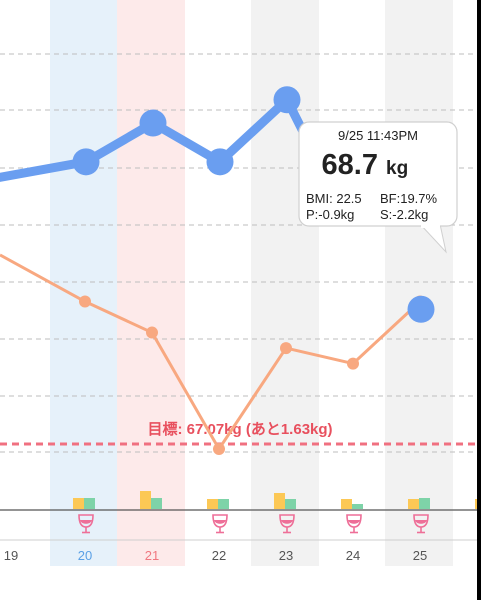 Image resolution: width=481 pixels, height=600 pixels. Describe the element at coordinates (11, 555) in the screenshot. I see `day-label-19: 19` at that location.